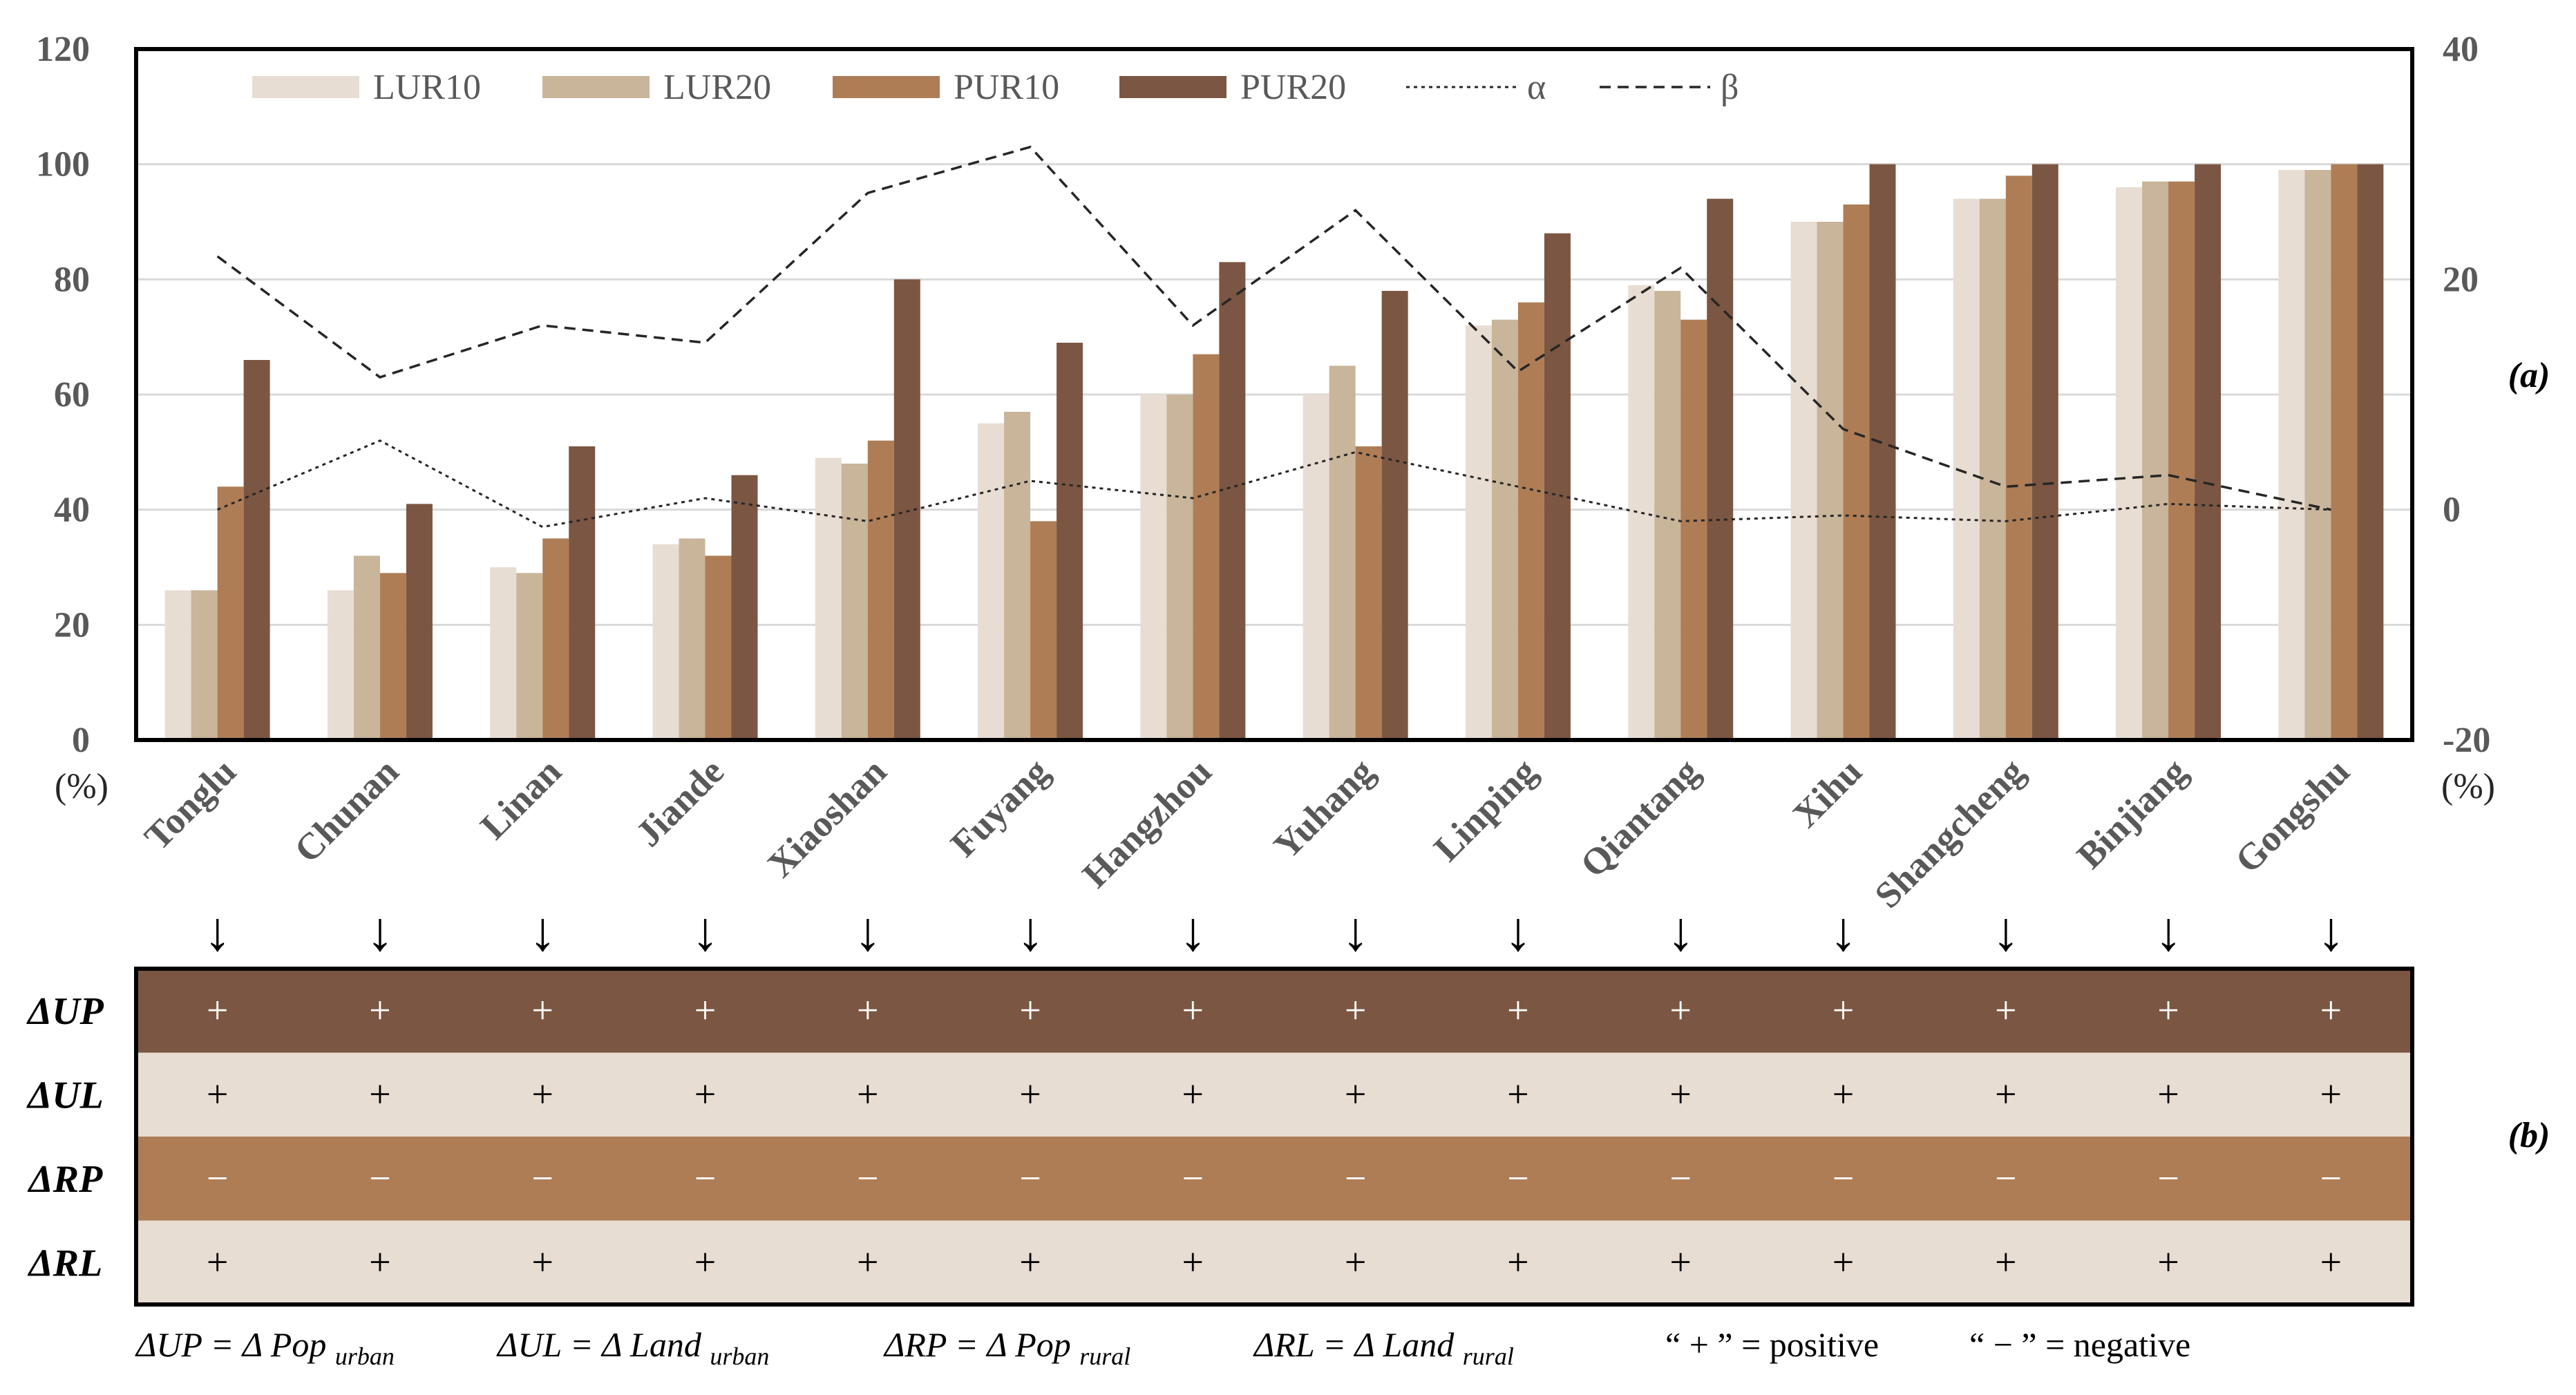 The height and width of the screenshot is (1395, 2576). I want to click on bar-lur20-tonglu, so click(204, 665).